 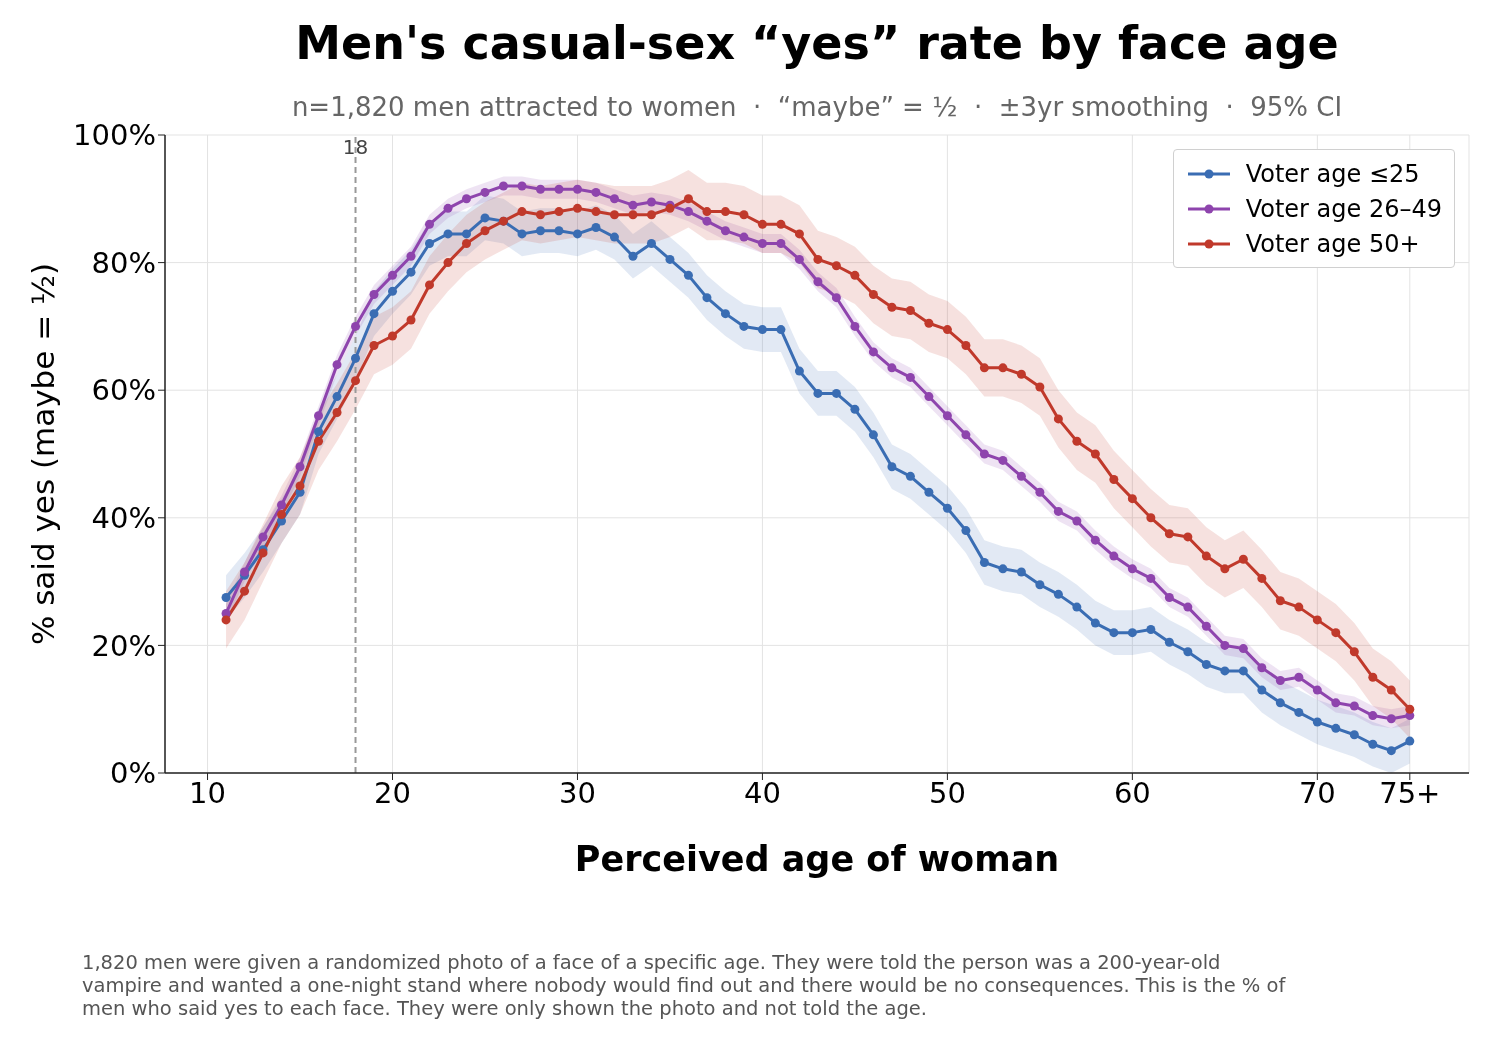 I want to click on legend-label: Voter age 26–49, so click(x=1343, y=208).